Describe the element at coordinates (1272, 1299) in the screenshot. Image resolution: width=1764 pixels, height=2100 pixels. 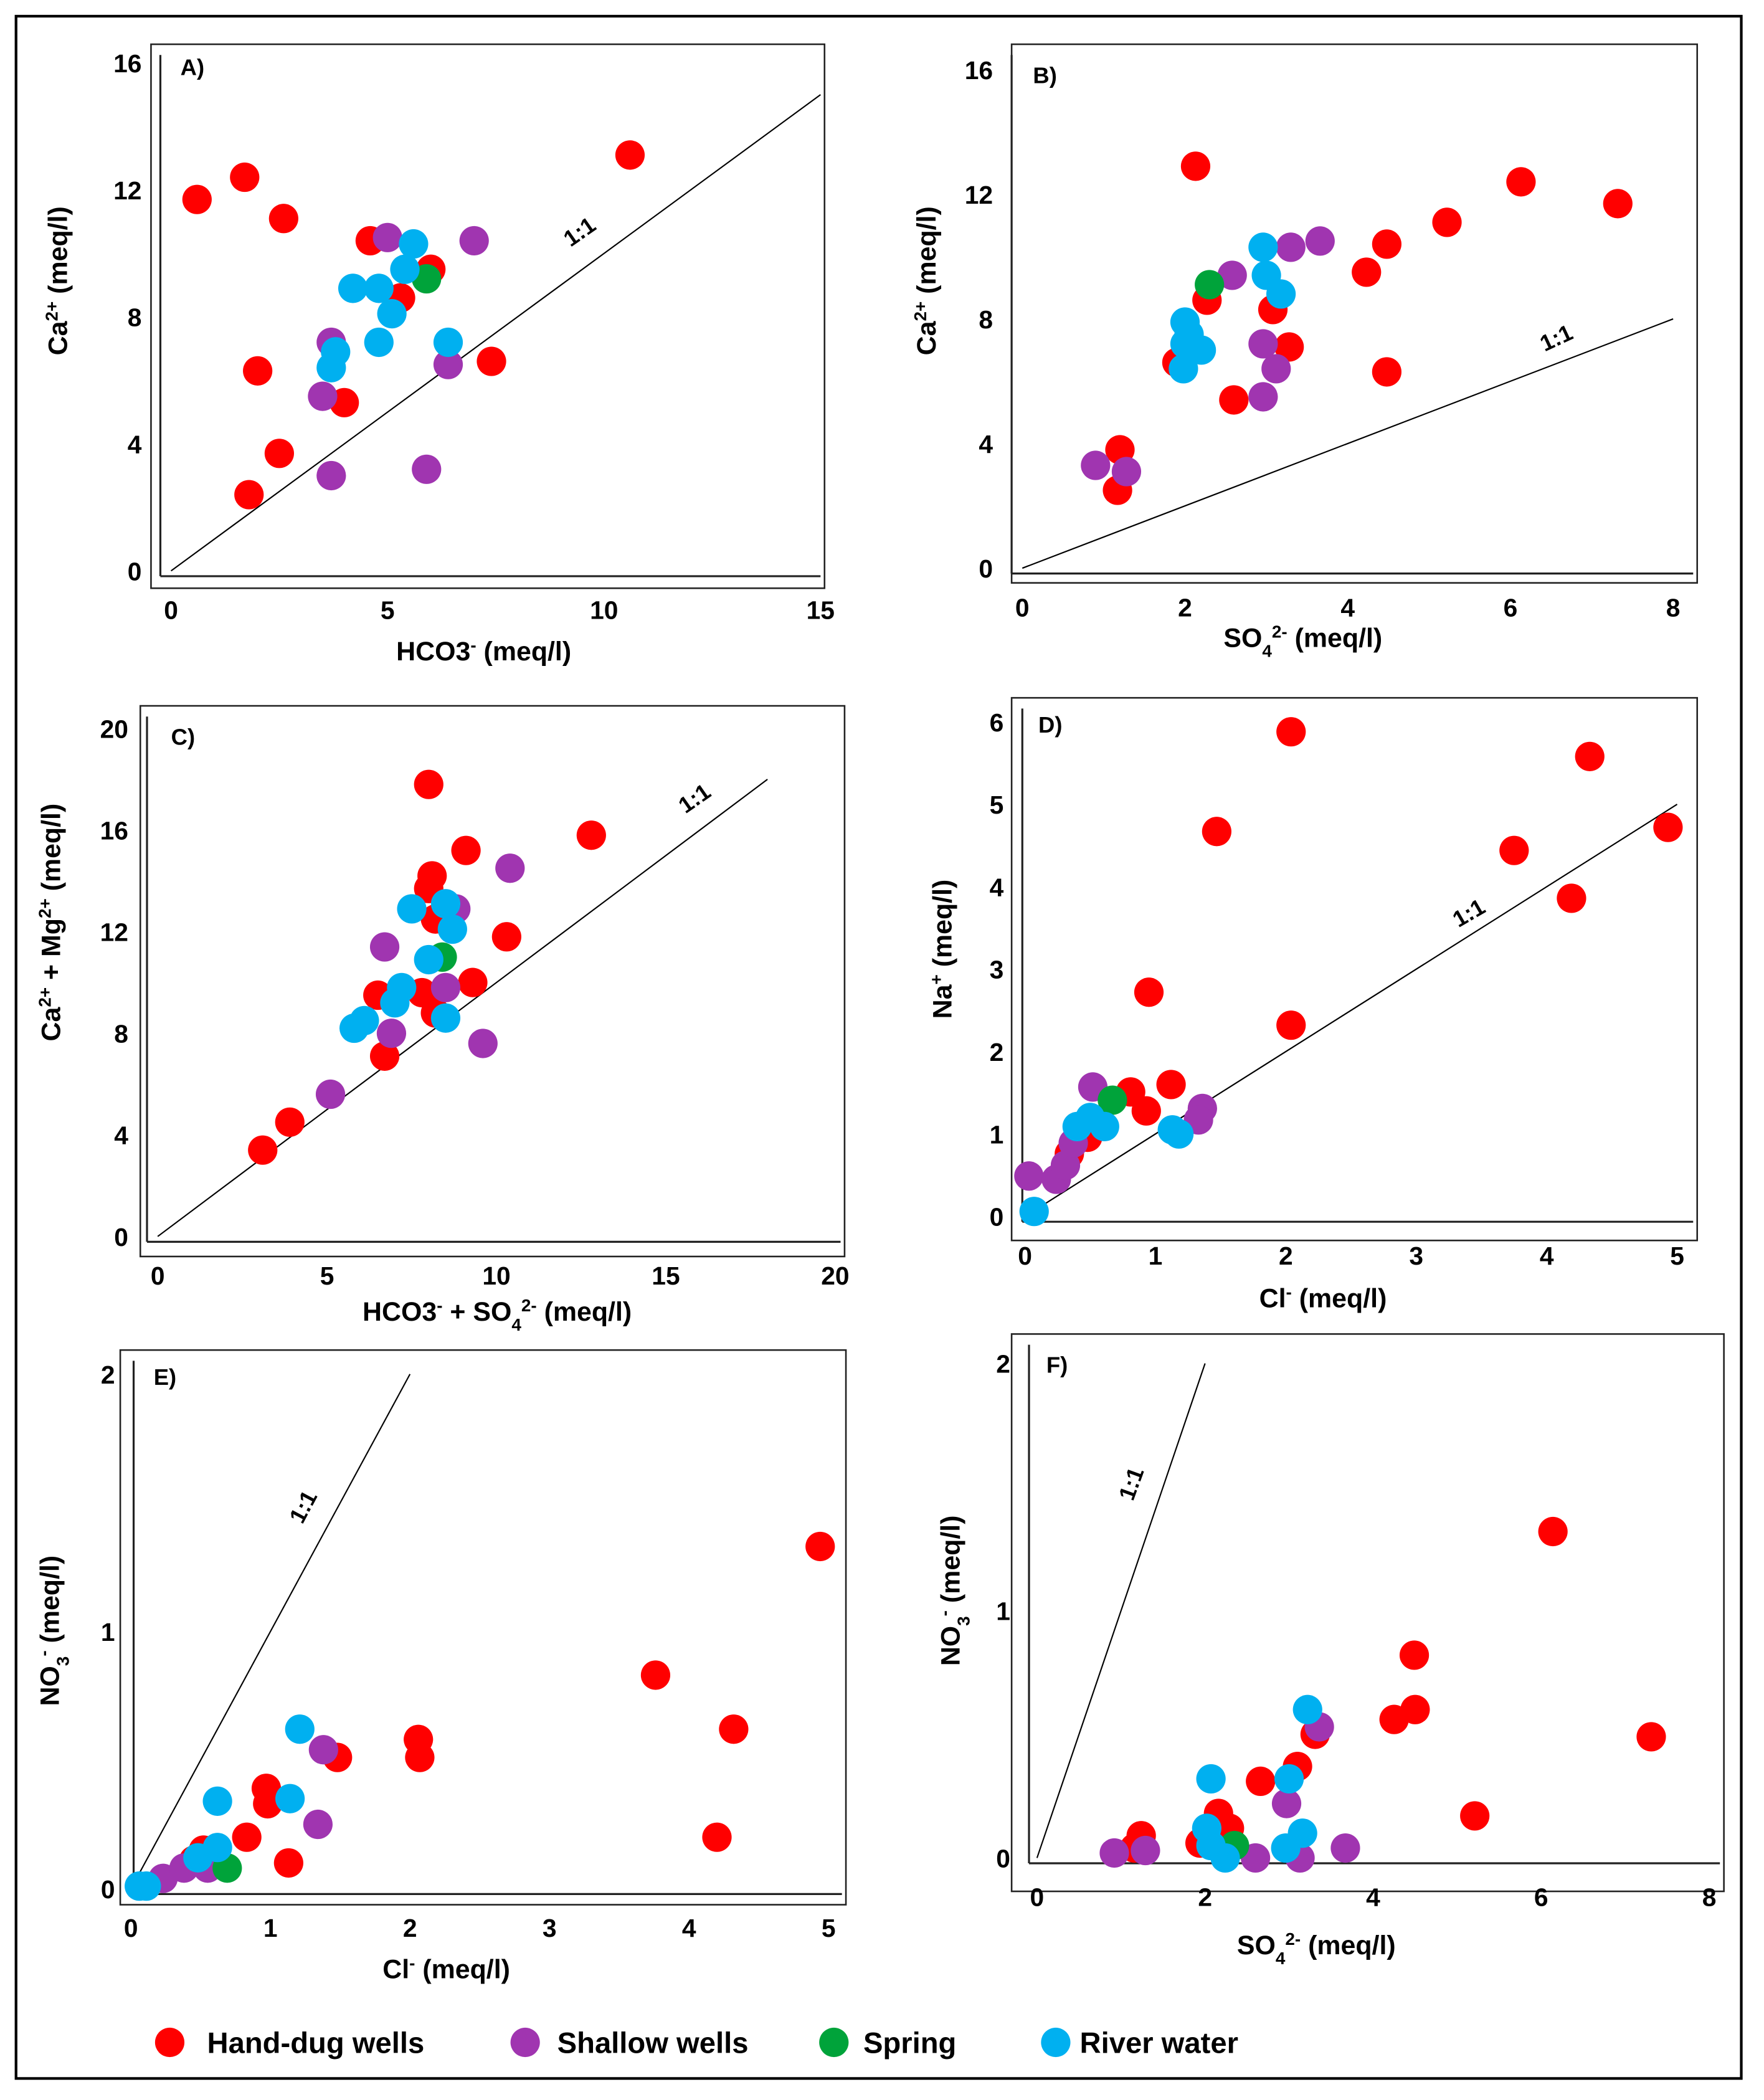
I see `label-segment: Cl` at that location.